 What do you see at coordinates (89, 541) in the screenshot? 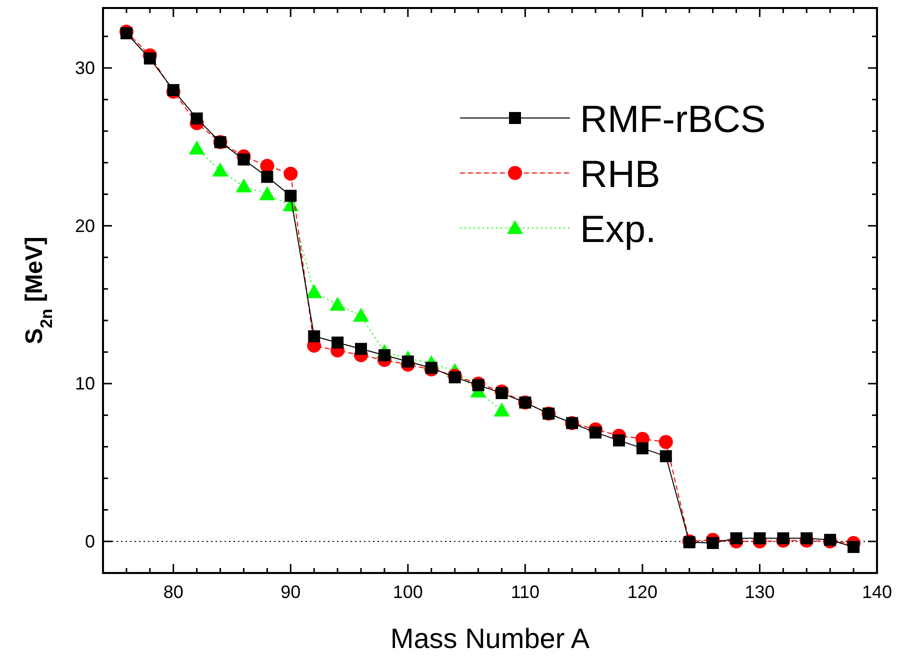
I see `y-tick-label: 0` at bounding box center [89, 541].